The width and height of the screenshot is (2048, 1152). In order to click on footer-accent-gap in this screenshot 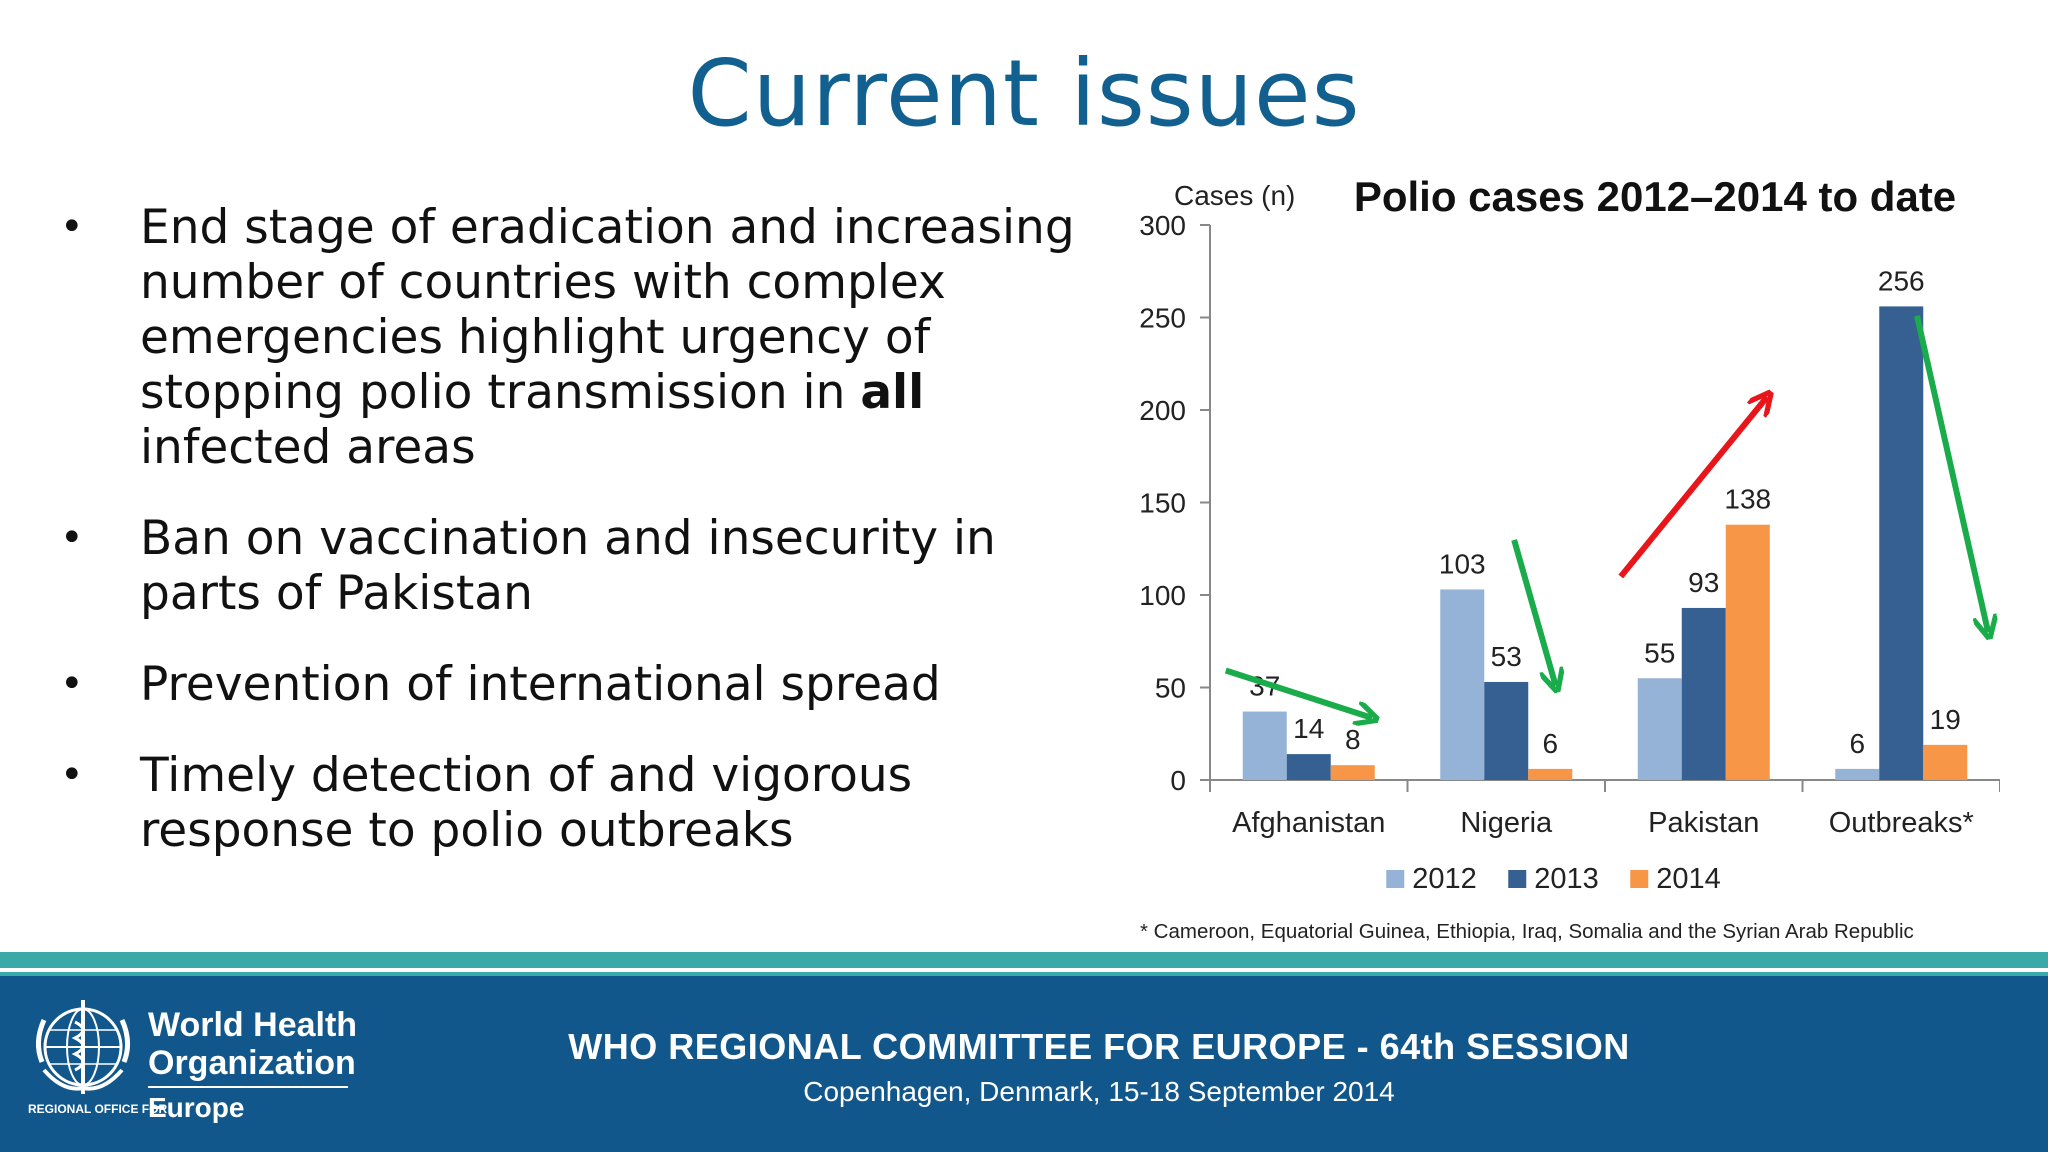, I will do `click(1024, 970)`.